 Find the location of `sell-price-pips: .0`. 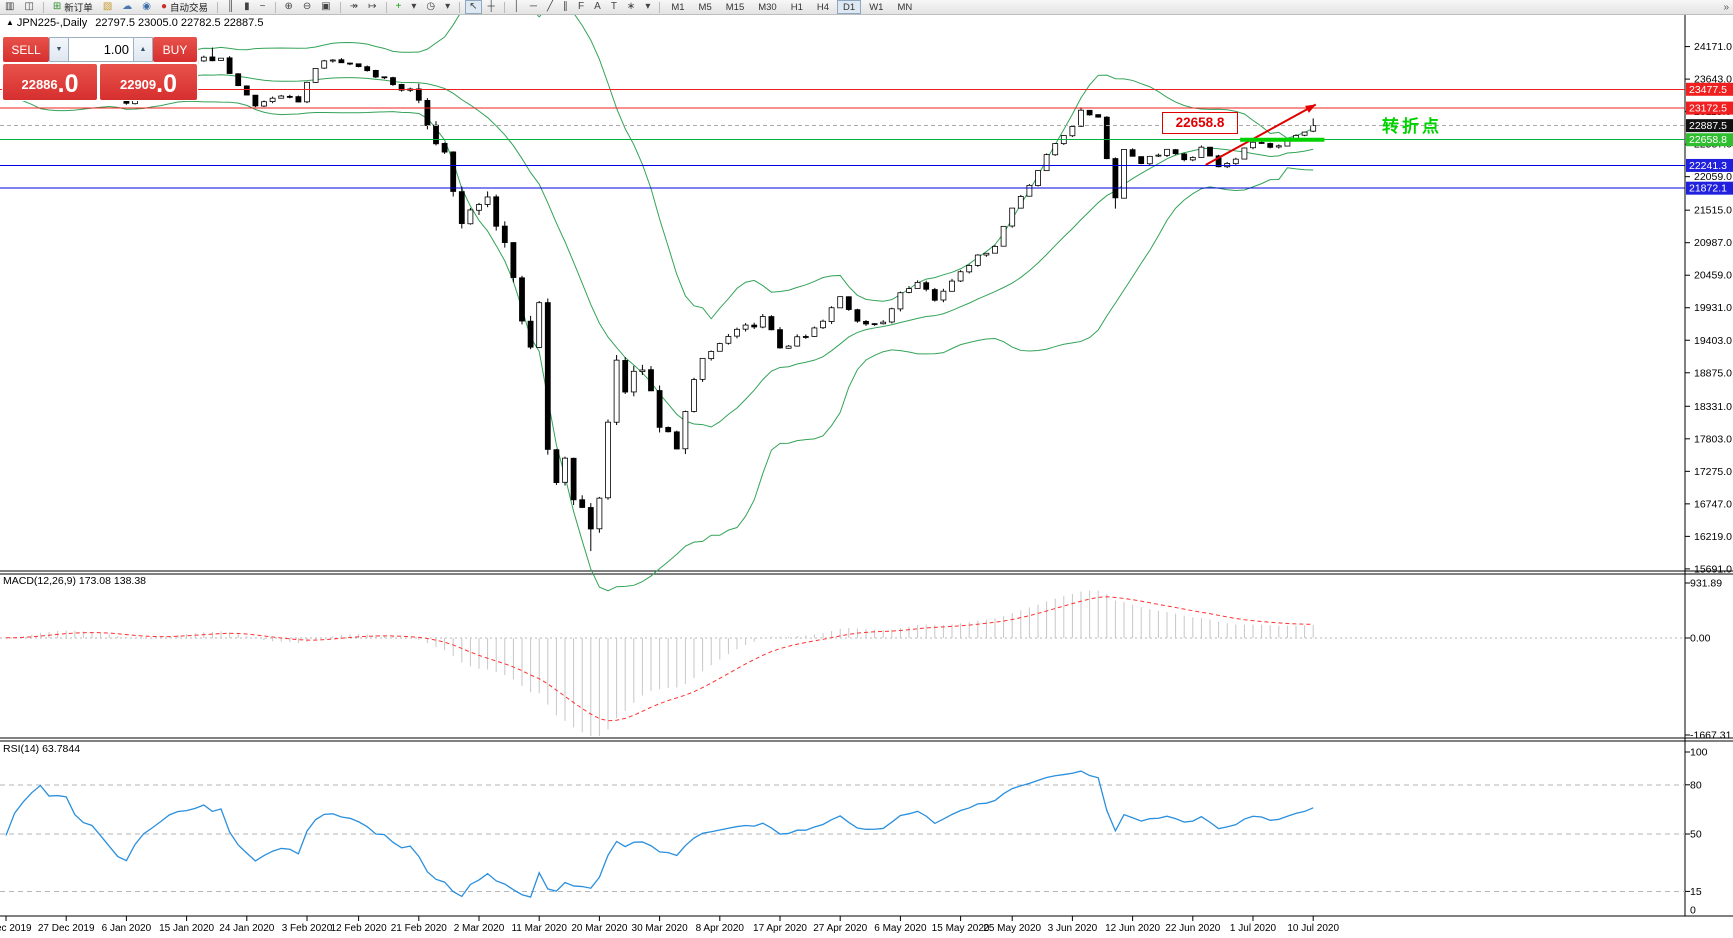

sell-price-pips: .0 is located at coordinates (68, 84).